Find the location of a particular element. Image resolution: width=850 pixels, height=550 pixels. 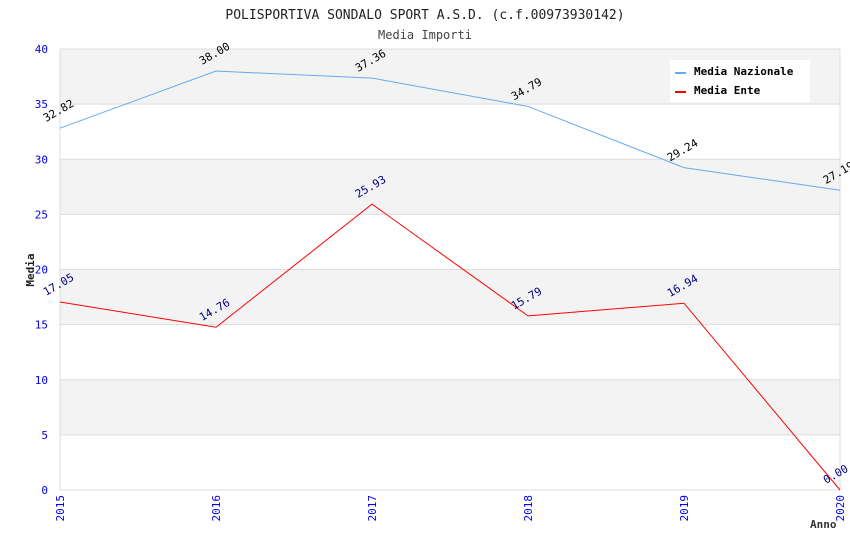

y-tick-label: 35 is located at coordinates (41, 104).